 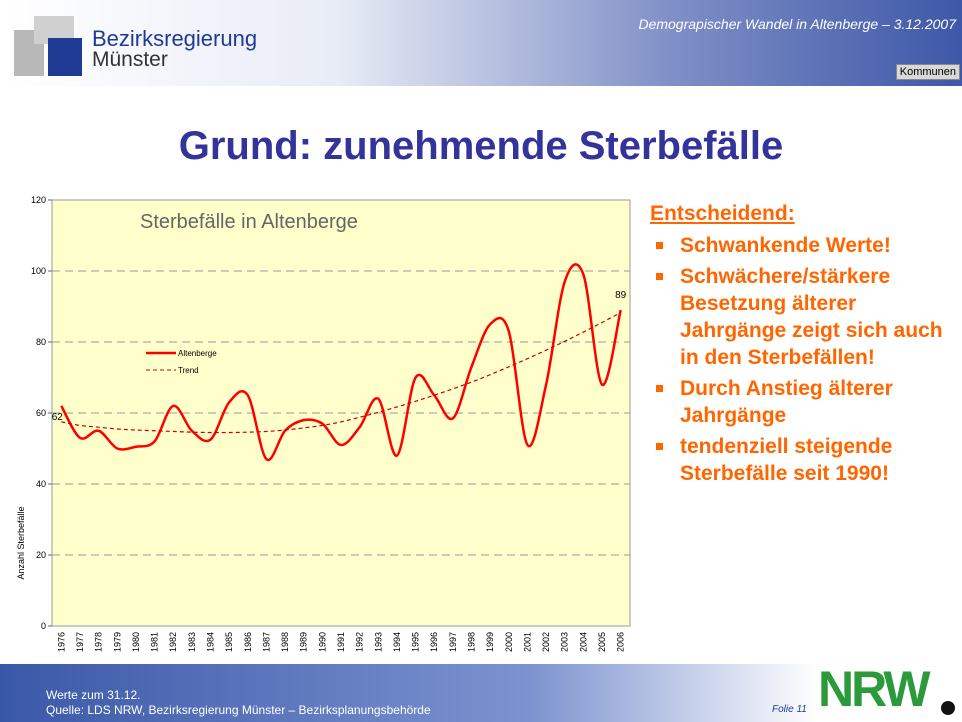 I want to click on legend-label: Altenberge, so click(x=197, y=353).